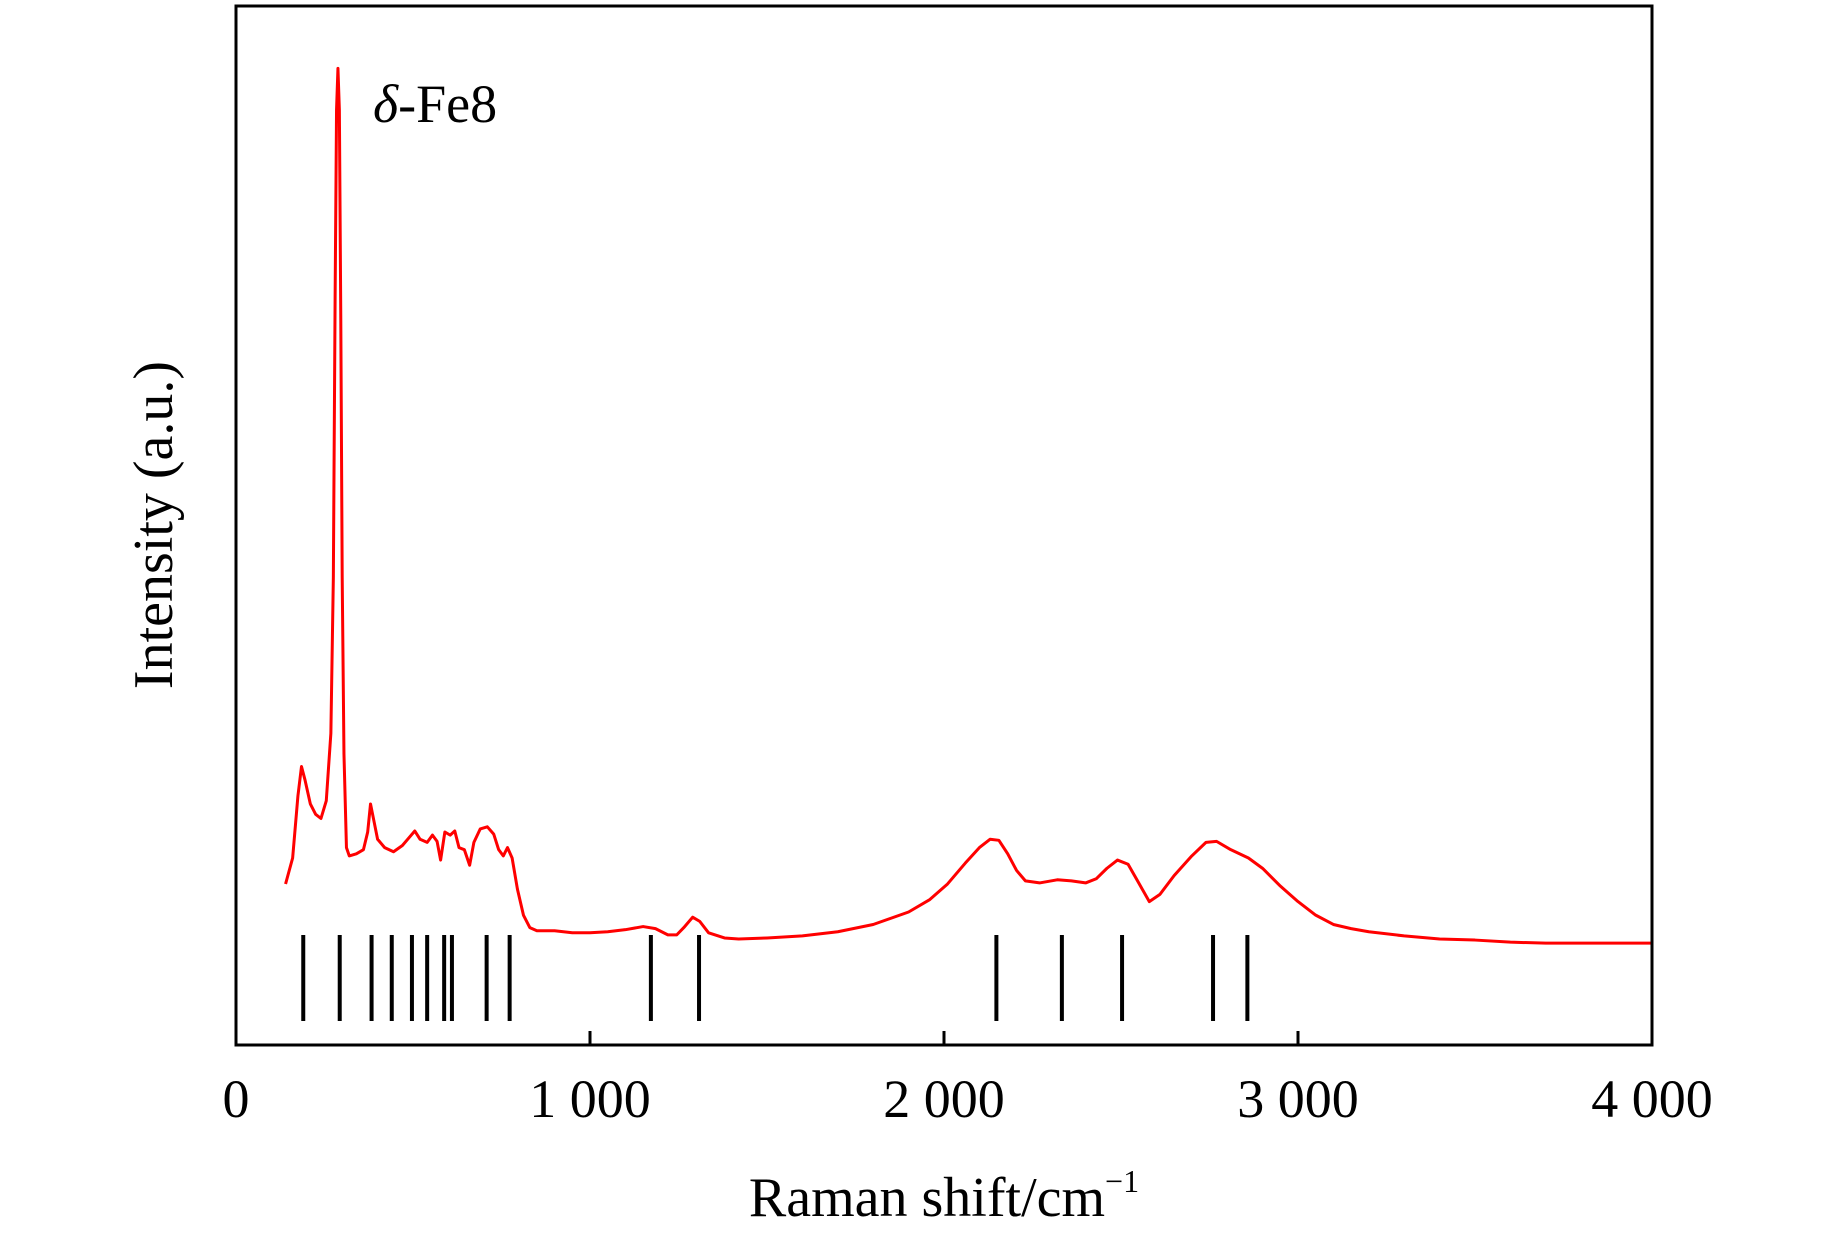  Describe the element at coordinates (1652, 1099) in the screenshot. I see `x-tick-label-4: 4 000` at that location.